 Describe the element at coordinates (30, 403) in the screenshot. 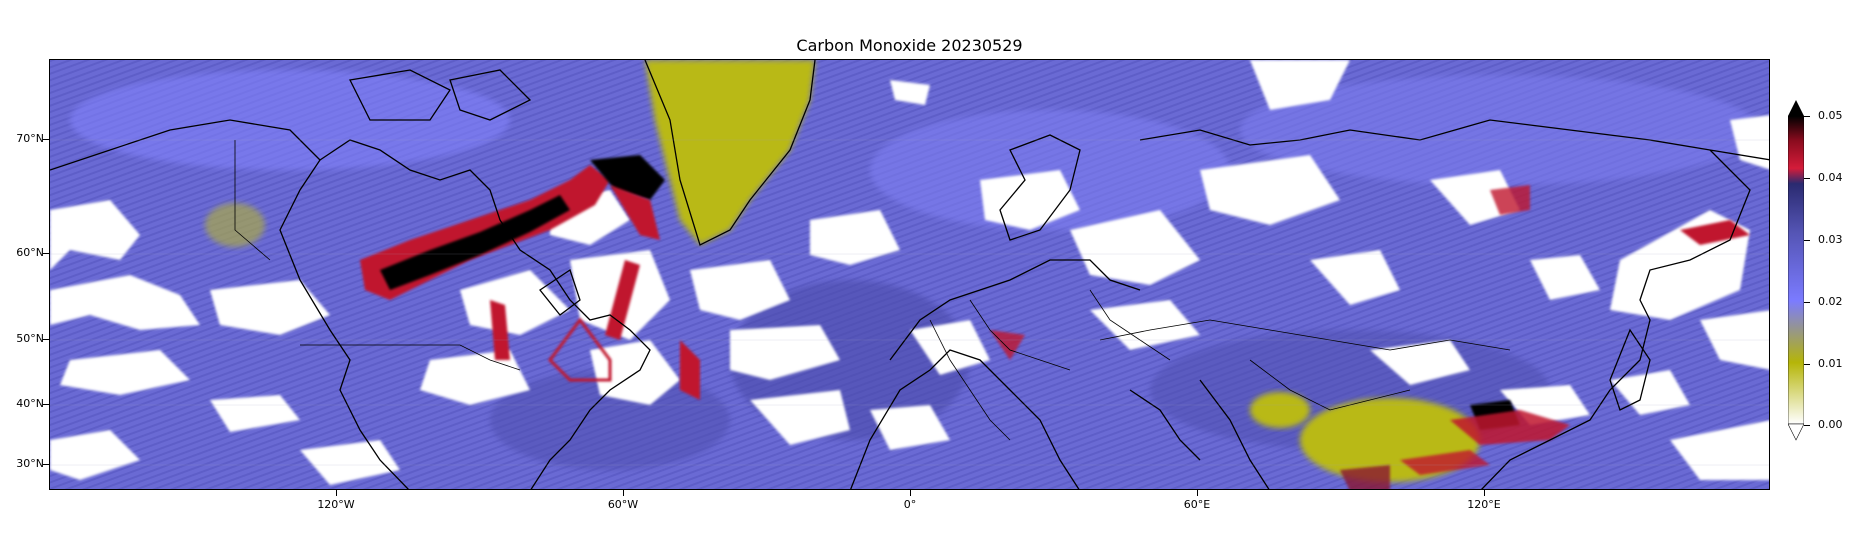

I see `lat-tick-40: 40°N` at that location.